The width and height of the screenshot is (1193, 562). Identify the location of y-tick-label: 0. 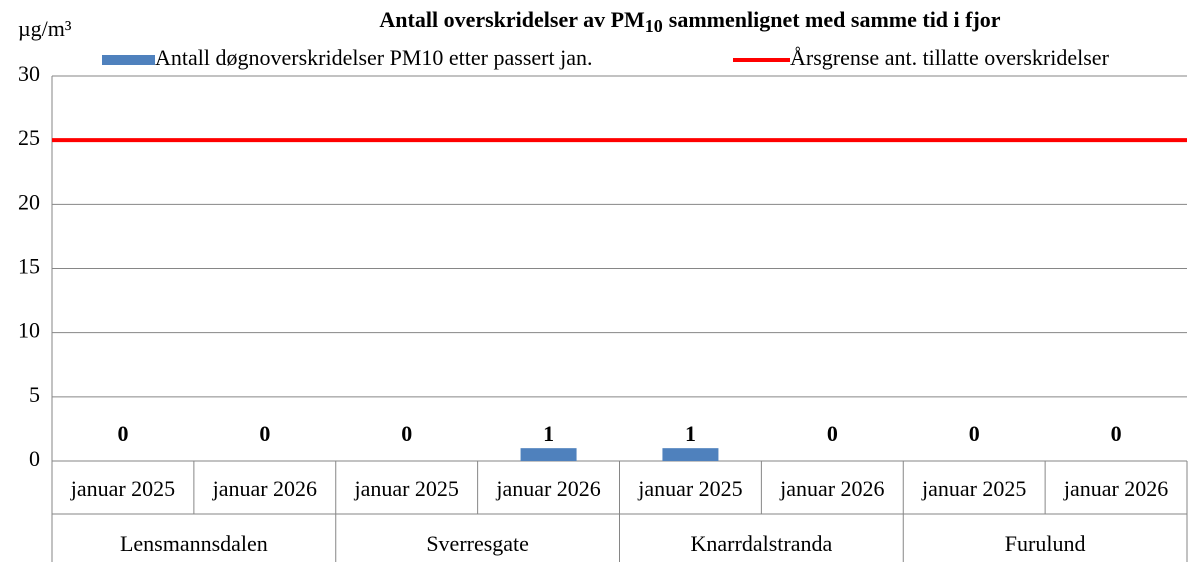
(34, 458).